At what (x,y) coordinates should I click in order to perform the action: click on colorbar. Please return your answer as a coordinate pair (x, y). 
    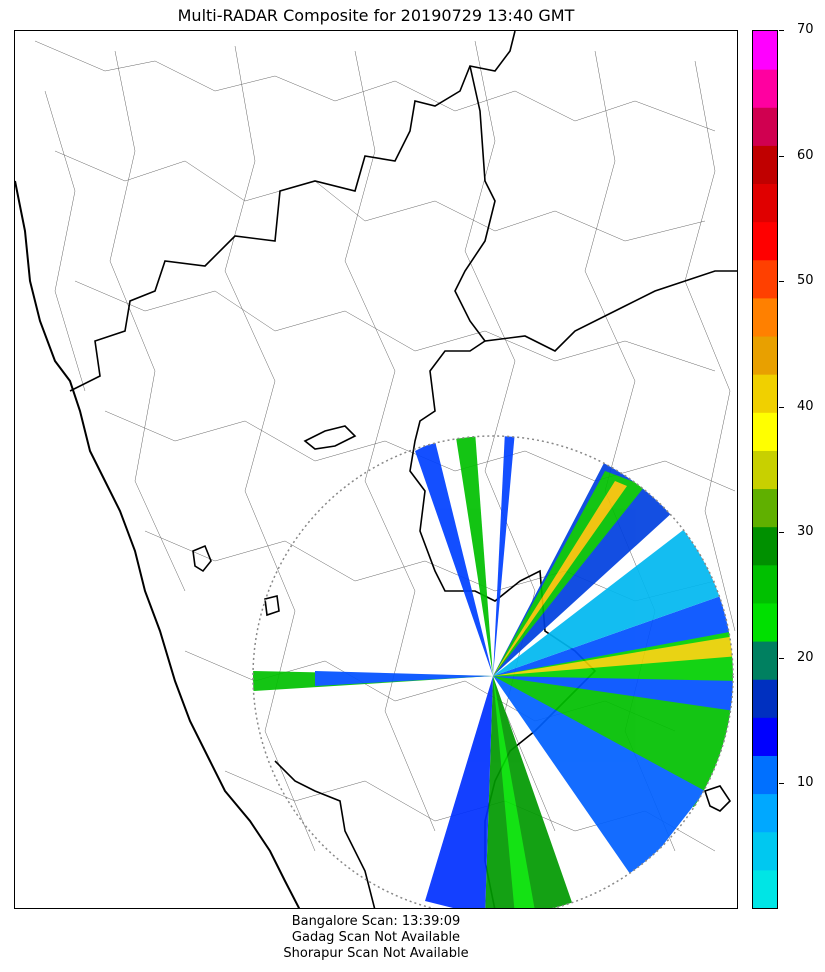
    Looking at the image, I should click on (765, 469).